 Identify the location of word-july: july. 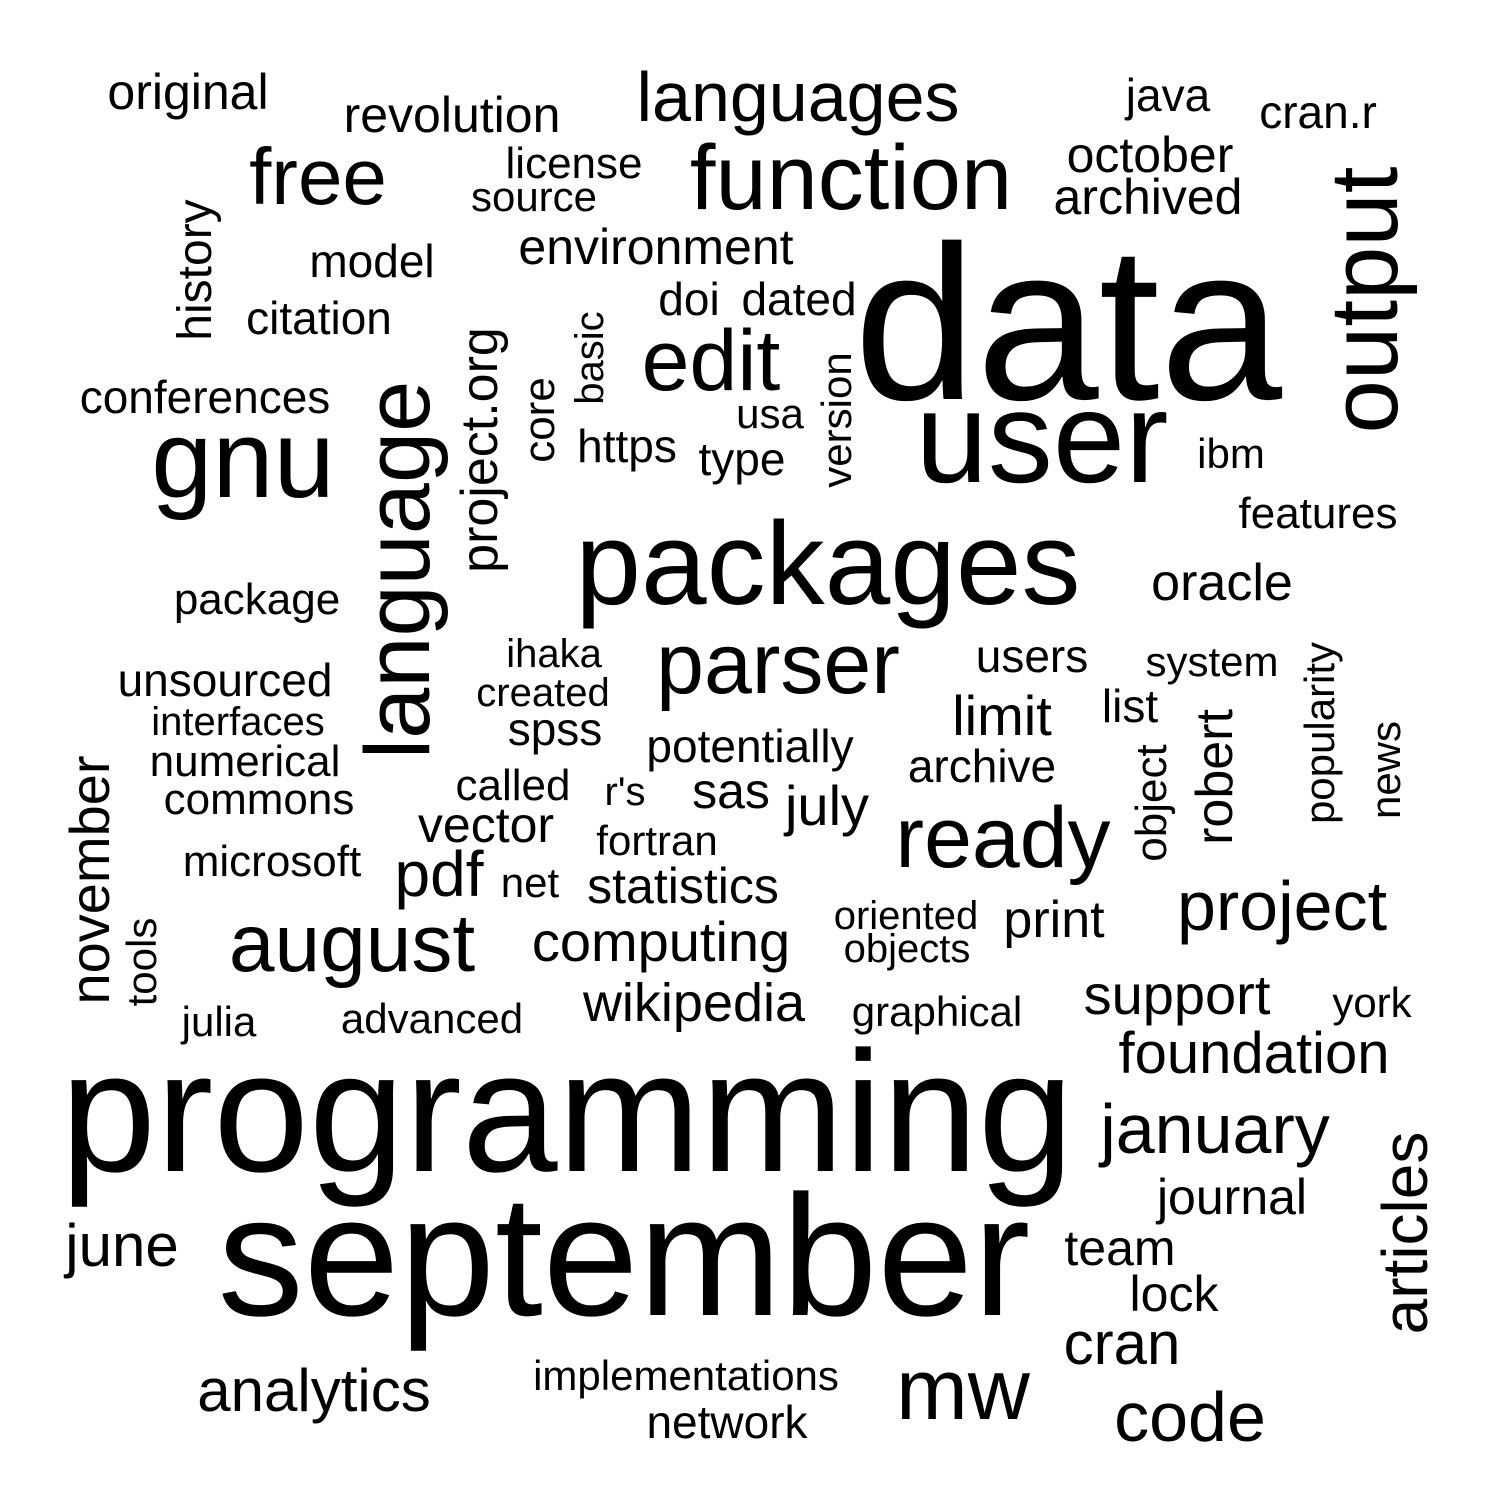
(827, 805).